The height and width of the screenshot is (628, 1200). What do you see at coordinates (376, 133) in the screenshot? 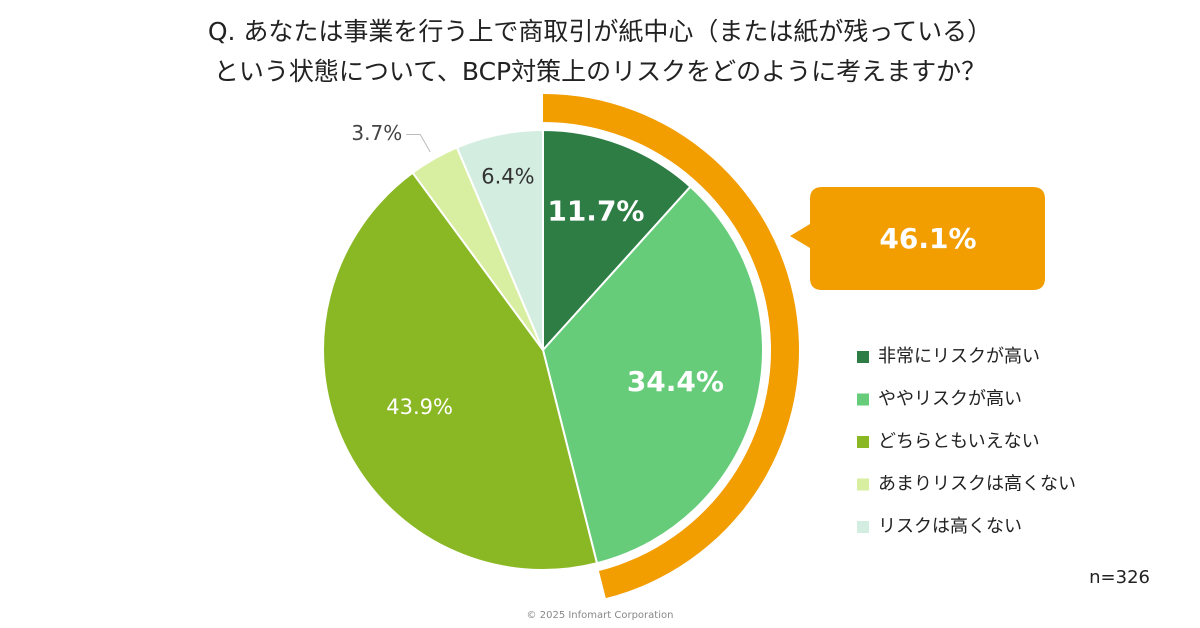
I see `data-label: 3.7%` at bounding box center [376, 133].